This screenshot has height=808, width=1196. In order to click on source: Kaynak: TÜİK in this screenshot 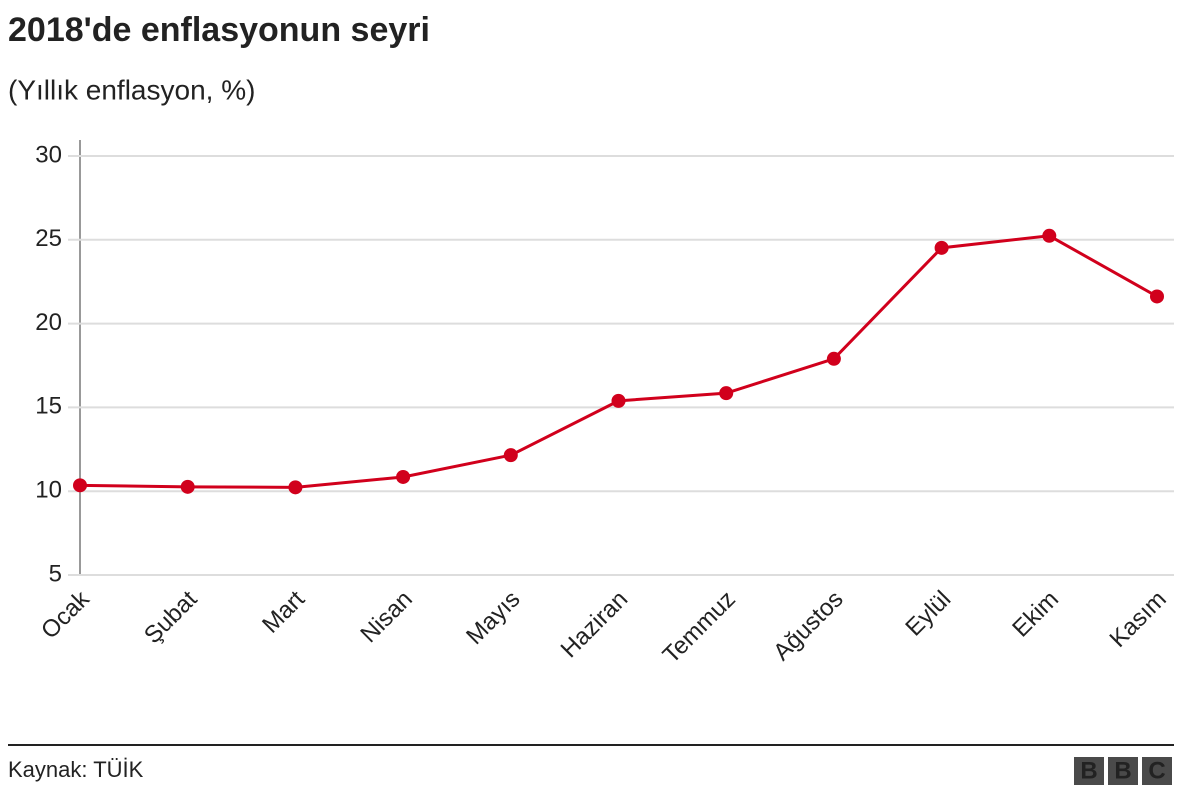, I will do `click(76, 769)`.